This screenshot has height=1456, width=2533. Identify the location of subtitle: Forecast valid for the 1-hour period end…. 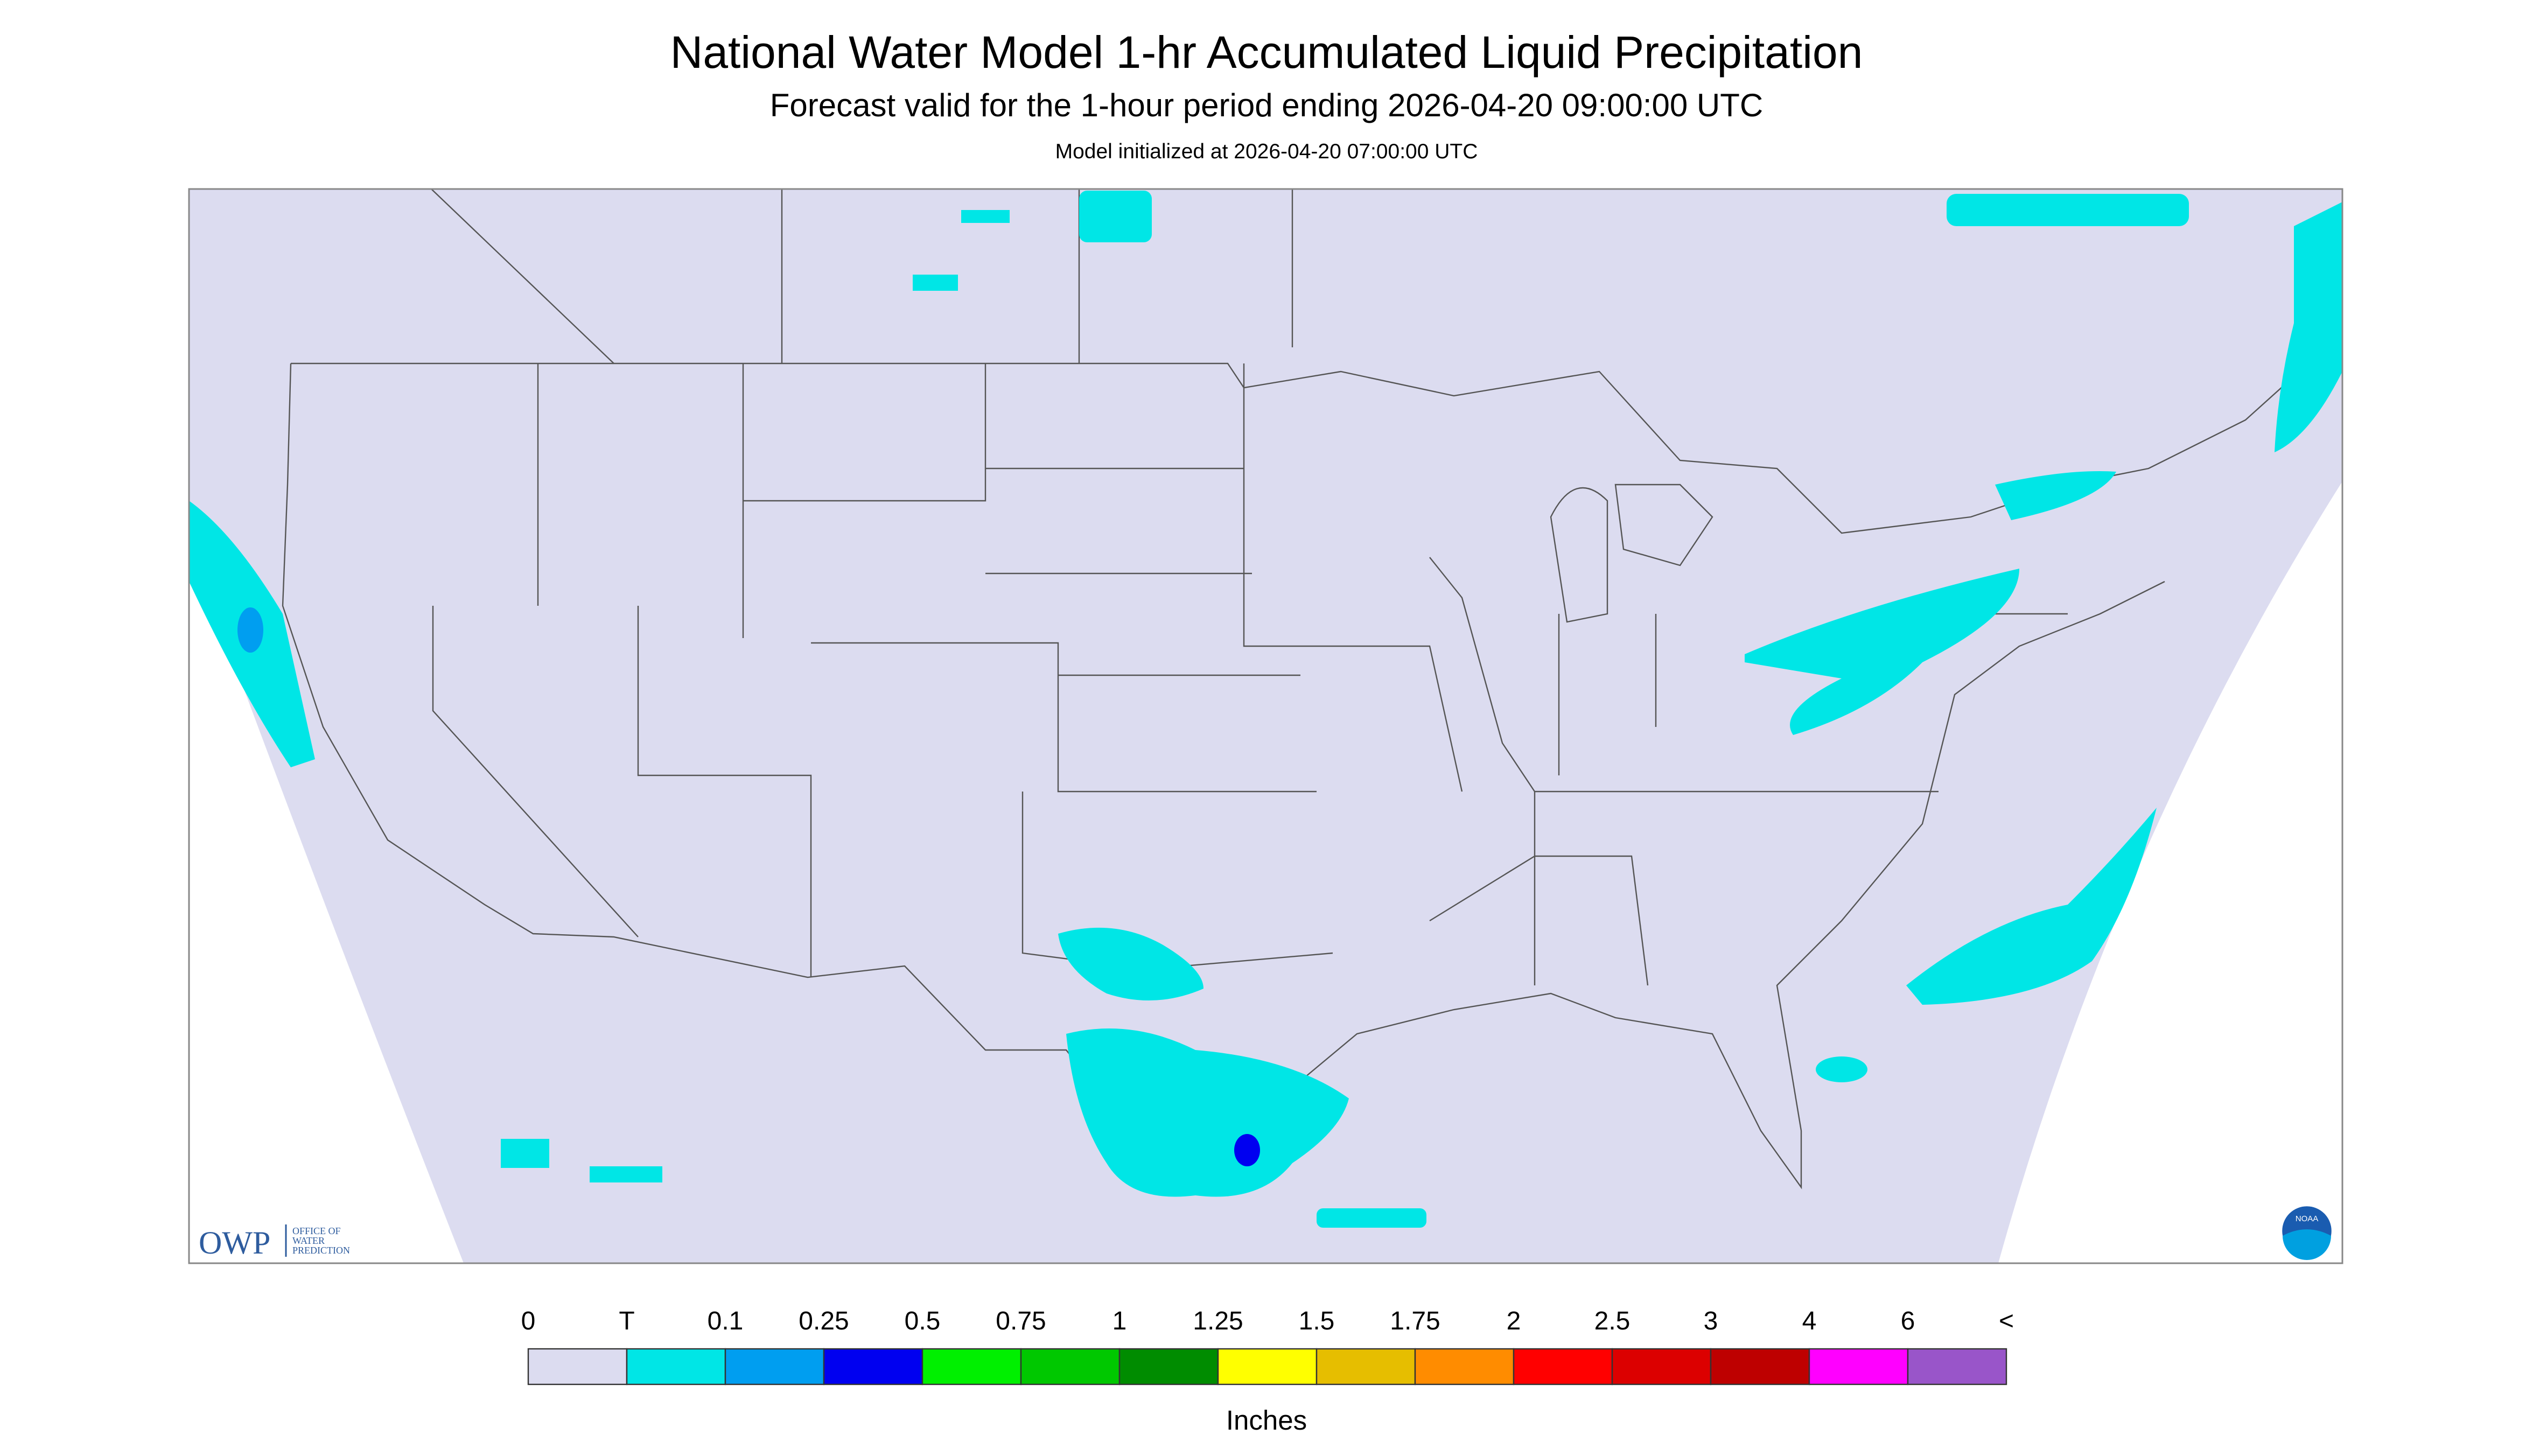
(1266, 105).